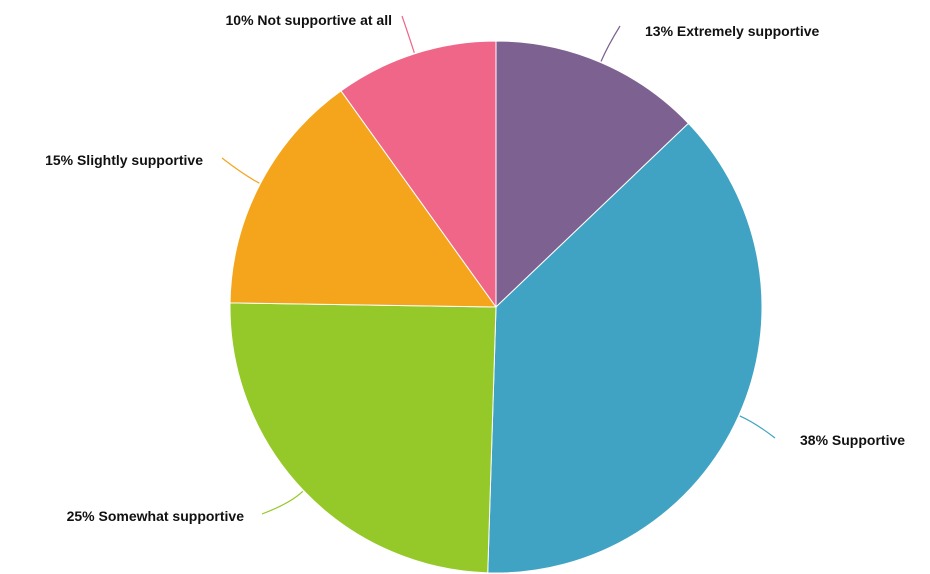 The image size is (930, 574). I want to click on leader-line-somewhat-supportive, so click(282, 502).